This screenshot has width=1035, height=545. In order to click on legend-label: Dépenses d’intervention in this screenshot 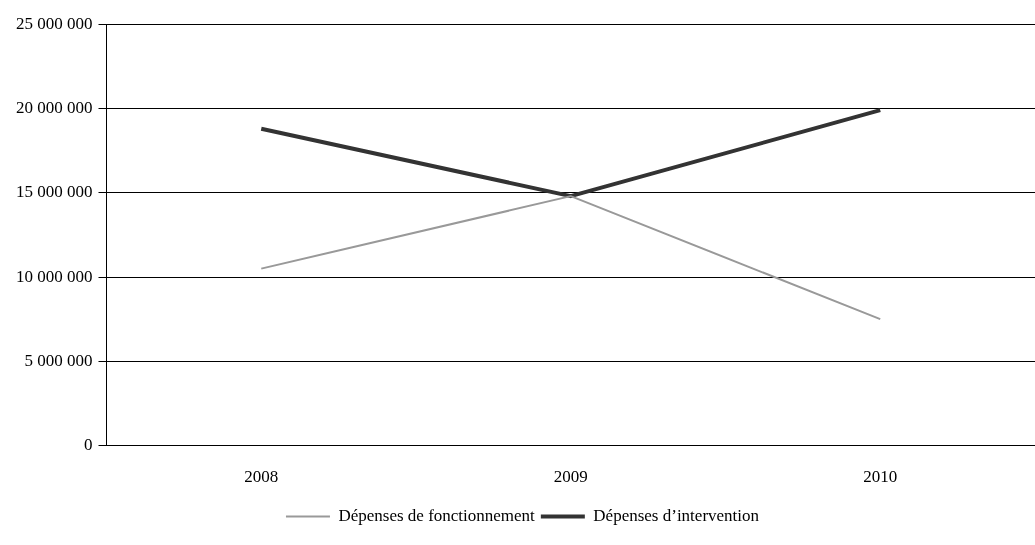, I will do `click(676, 515)`.